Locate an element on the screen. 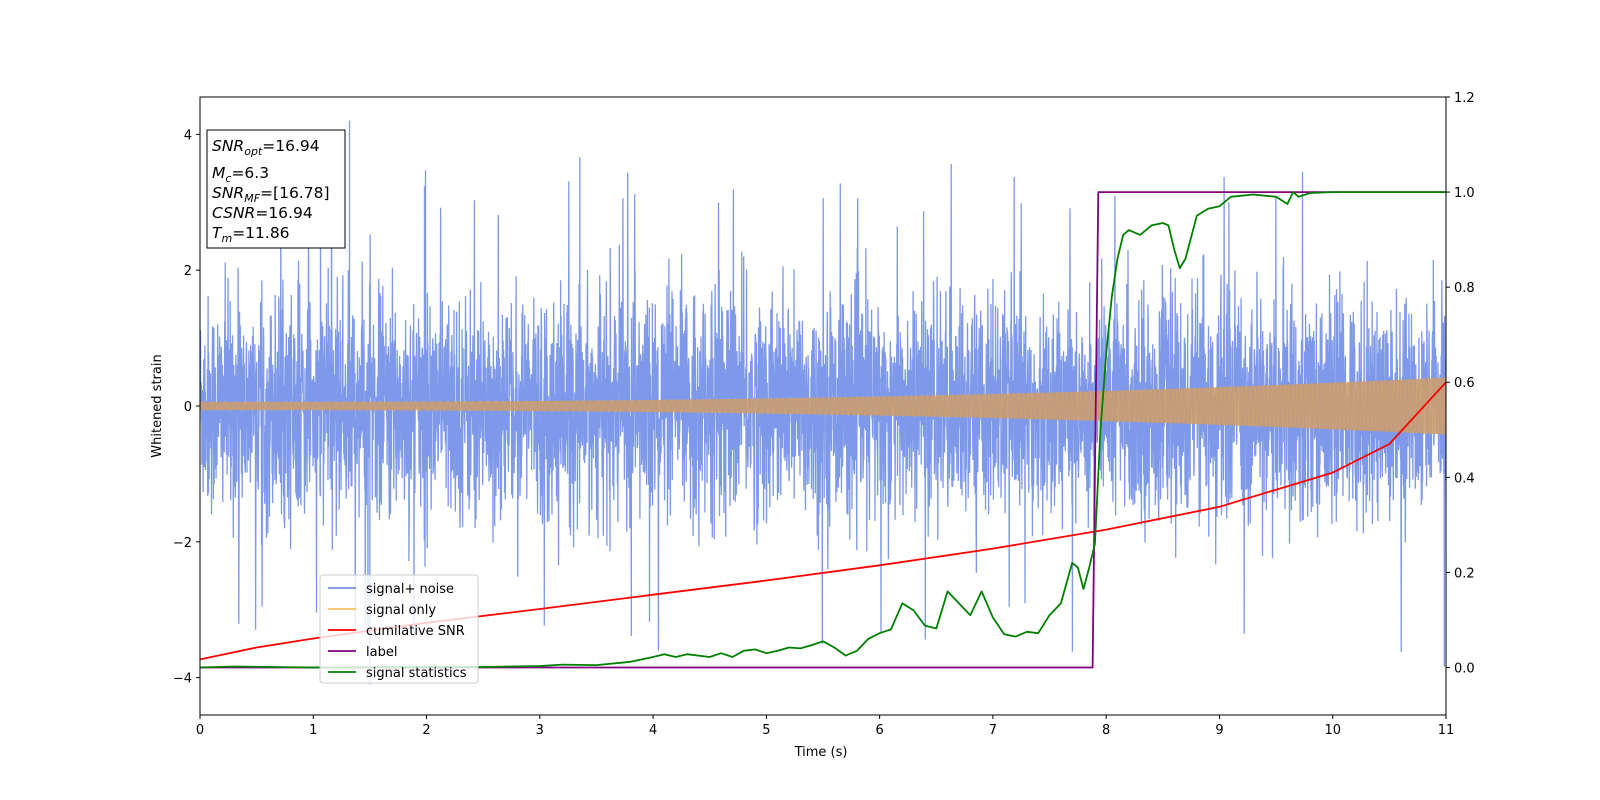  legend-label: signal+ noise is located at coordinates (410, 589).